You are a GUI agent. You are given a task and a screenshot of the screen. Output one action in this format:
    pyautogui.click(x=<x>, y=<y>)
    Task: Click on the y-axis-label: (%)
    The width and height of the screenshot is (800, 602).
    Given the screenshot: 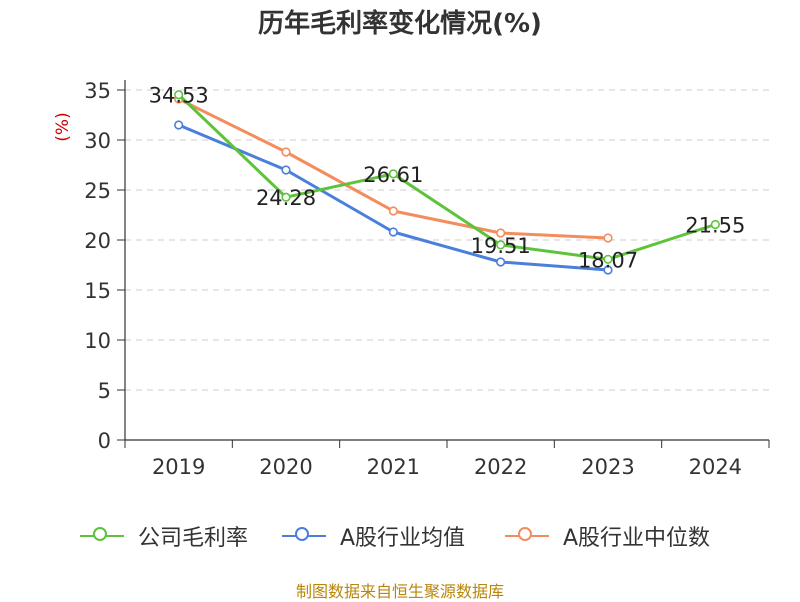 What is the action you would take?
    pyautogui.click(x=63, y=126)
    